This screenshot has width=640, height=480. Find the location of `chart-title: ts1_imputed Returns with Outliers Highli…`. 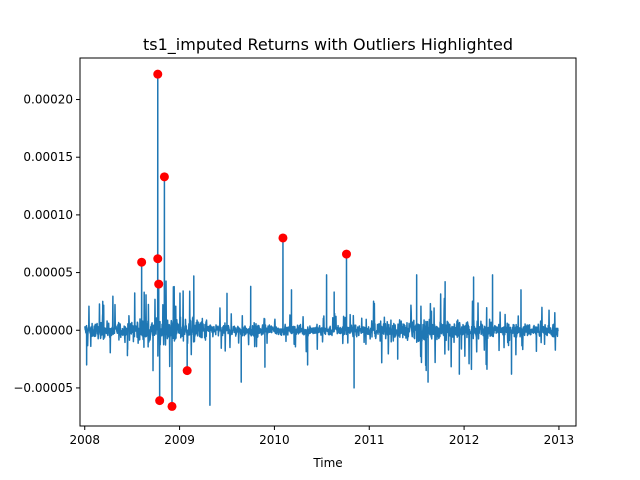

chart-title: ts1_imputed Returns with Outliers Highli… is located at coordinates (328, 45).